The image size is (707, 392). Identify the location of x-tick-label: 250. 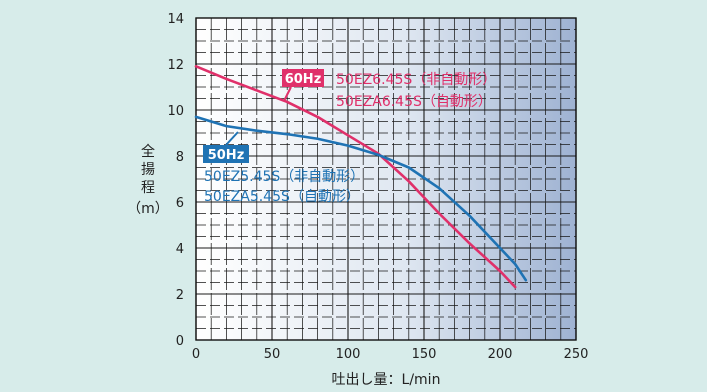
(576, 354).